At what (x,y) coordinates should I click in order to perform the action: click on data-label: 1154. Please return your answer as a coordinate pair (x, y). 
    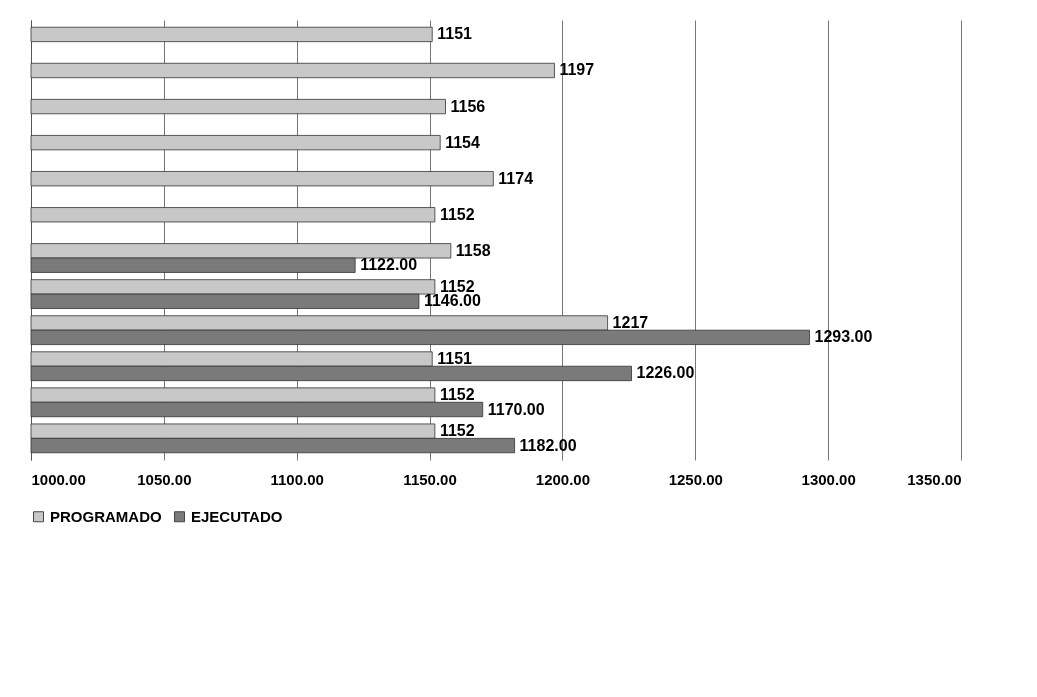
    Looking at the image, I should click on (463, 142).